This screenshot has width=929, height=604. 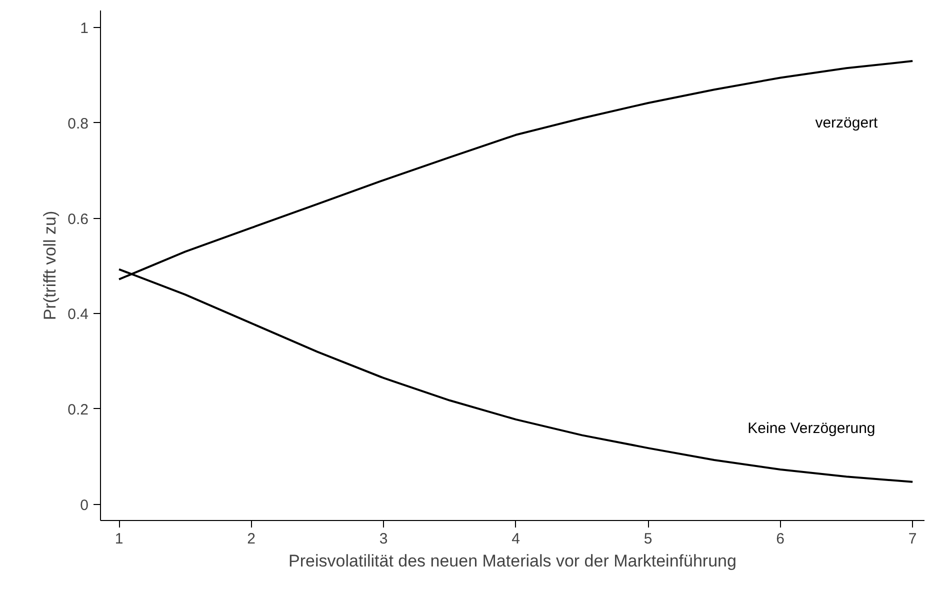 What do you see at coordinates (812, 429) in the screenshot?
I see `series-label: Keine Verzögerung` at bounding box center [812, 429].